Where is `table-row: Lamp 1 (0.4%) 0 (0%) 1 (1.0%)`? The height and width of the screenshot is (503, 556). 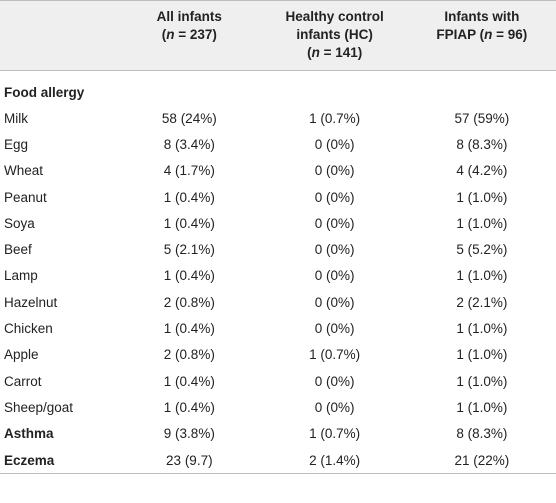
table-row: Lamp 1 (0.4%) 0 (0%) 1 (1.0%) is located at coordinates (278, 276).